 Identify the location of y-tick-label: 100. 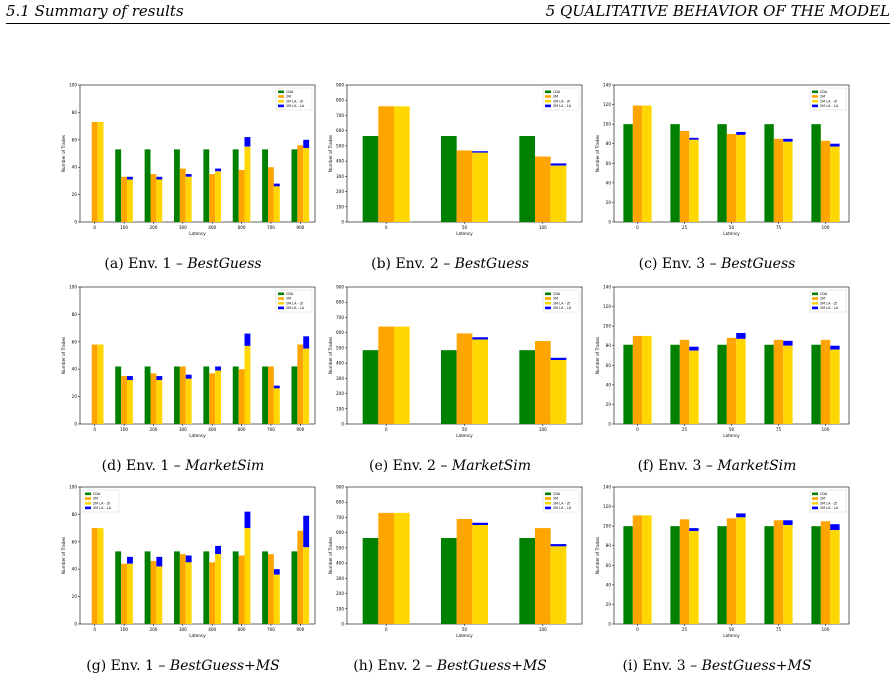
(607, 326).